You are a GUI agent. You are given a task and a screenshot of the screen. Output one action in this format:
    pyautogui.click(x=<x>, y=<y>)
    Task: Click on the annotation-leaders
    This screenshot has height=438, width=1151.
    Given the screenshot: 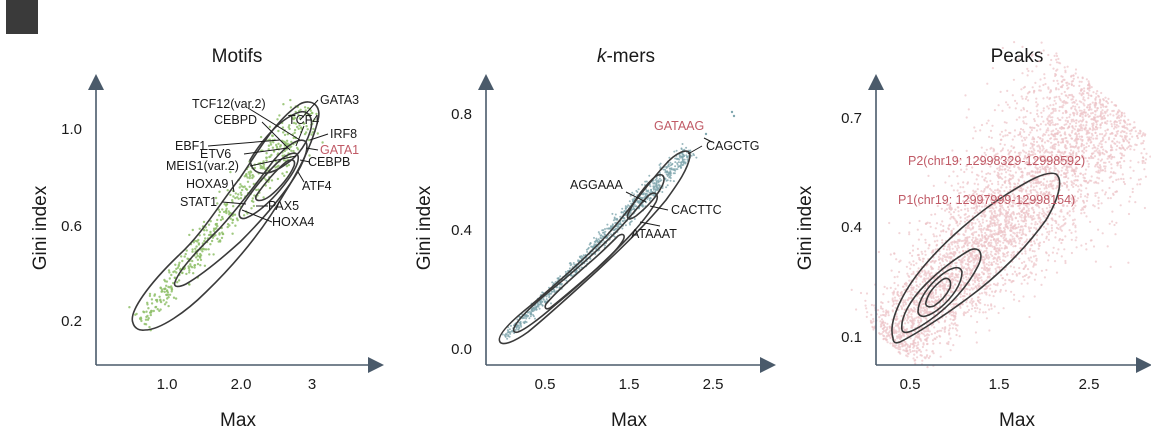 What is the action you would take?
    pyautogui.click(x=268, y=161)
    